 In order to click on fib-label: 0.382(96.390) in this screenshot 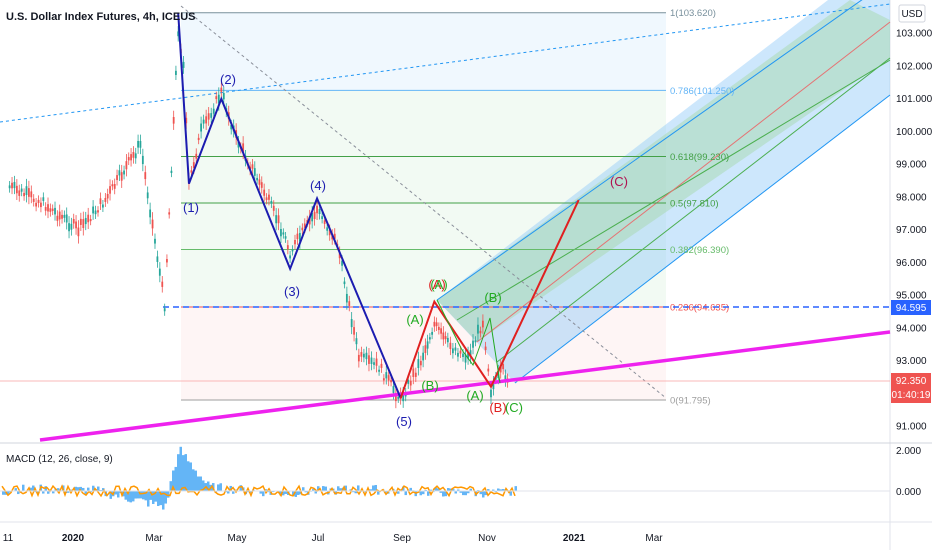, I will do `click(699, 250)`.